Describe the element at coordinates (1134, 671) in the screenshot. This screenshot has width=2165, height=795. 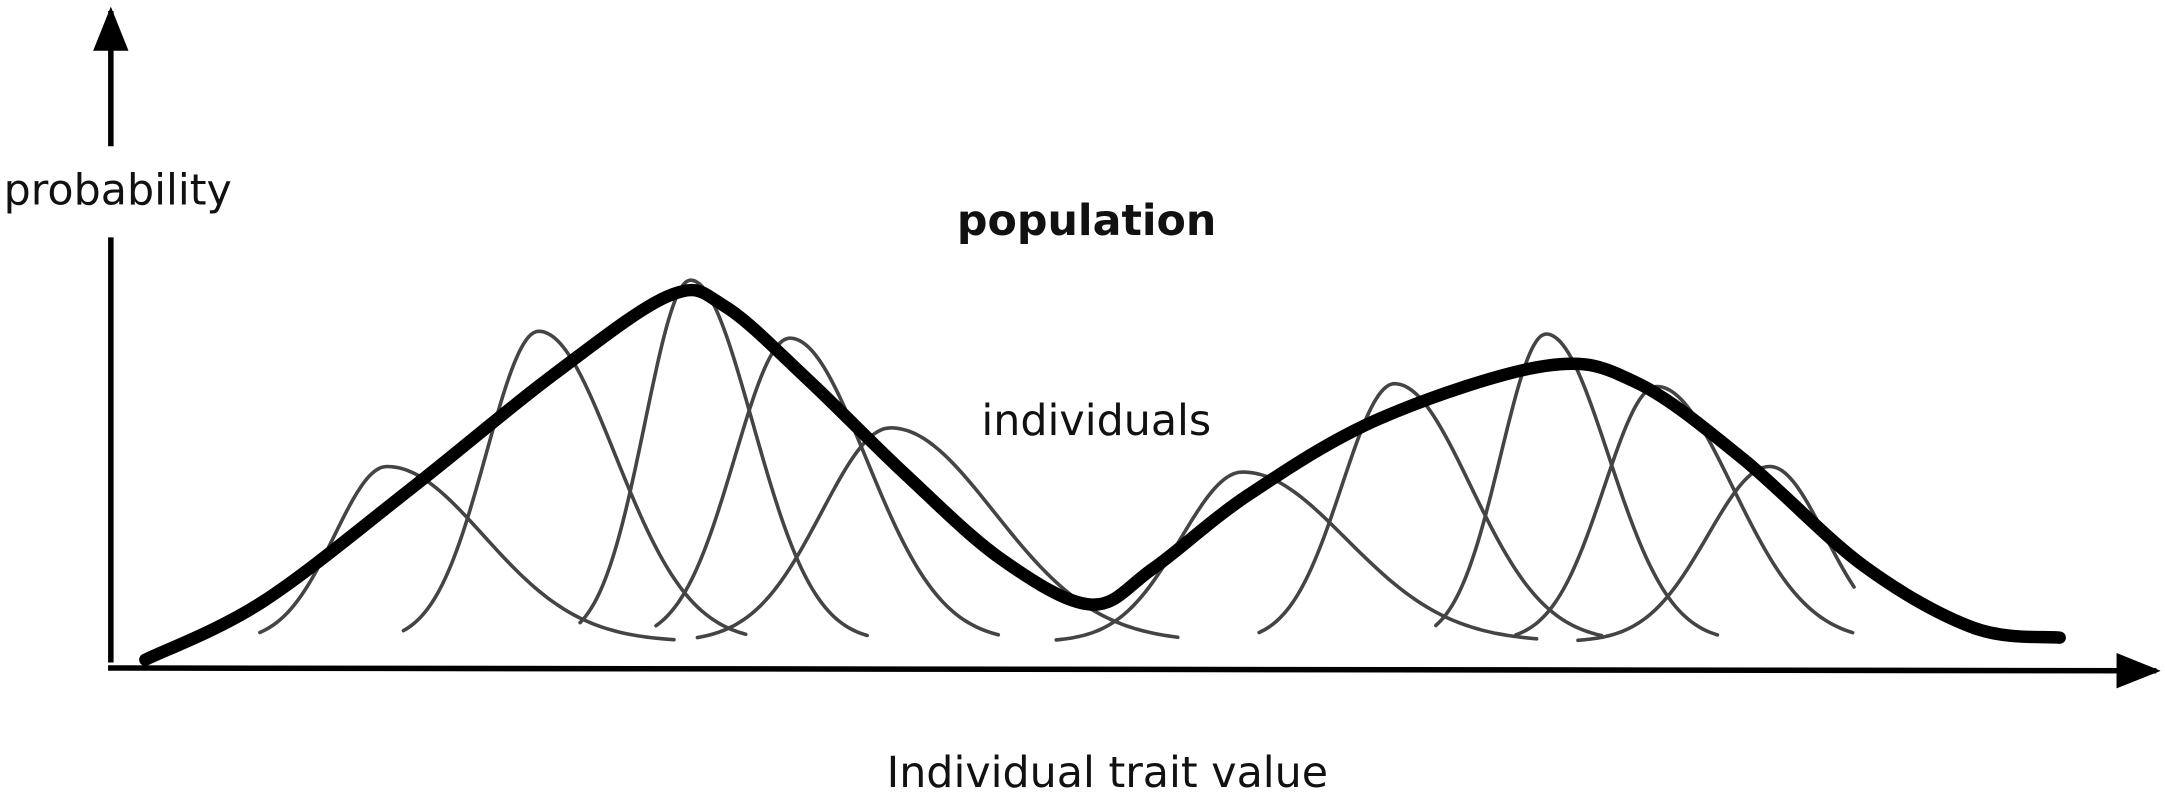
I see `x-axis` at that location.